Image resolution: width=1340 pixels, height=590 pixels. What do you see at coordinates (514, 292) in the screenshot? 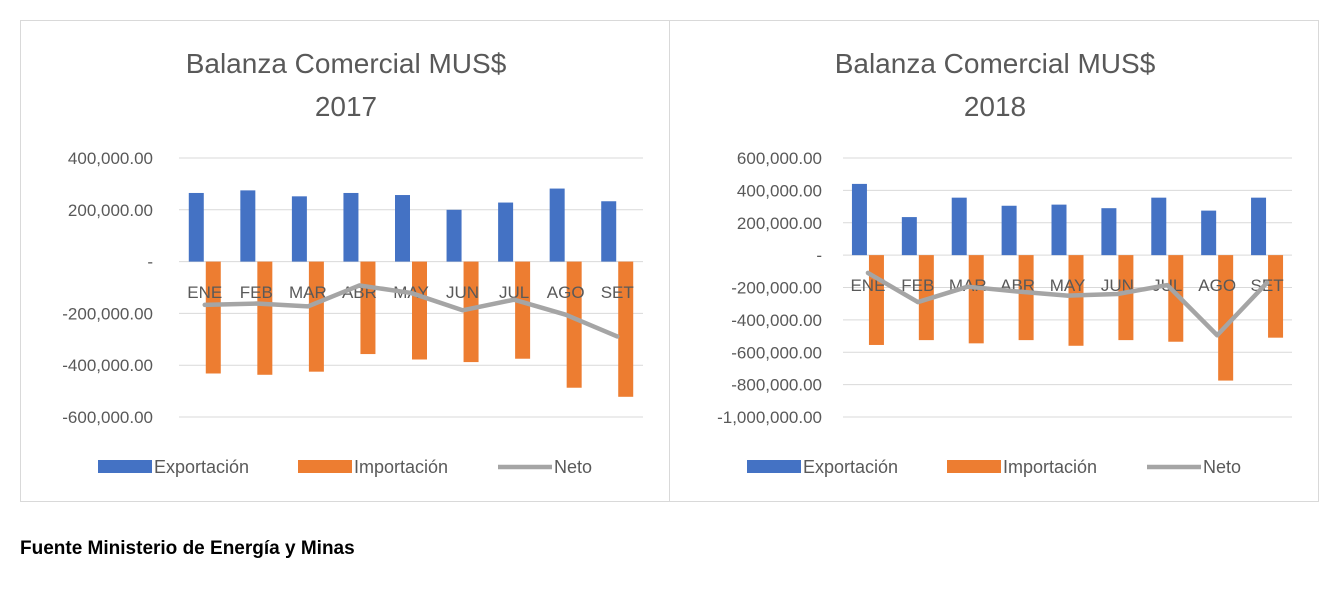
I see `x-tick-label: JUL` at bounding box center [514, 292].